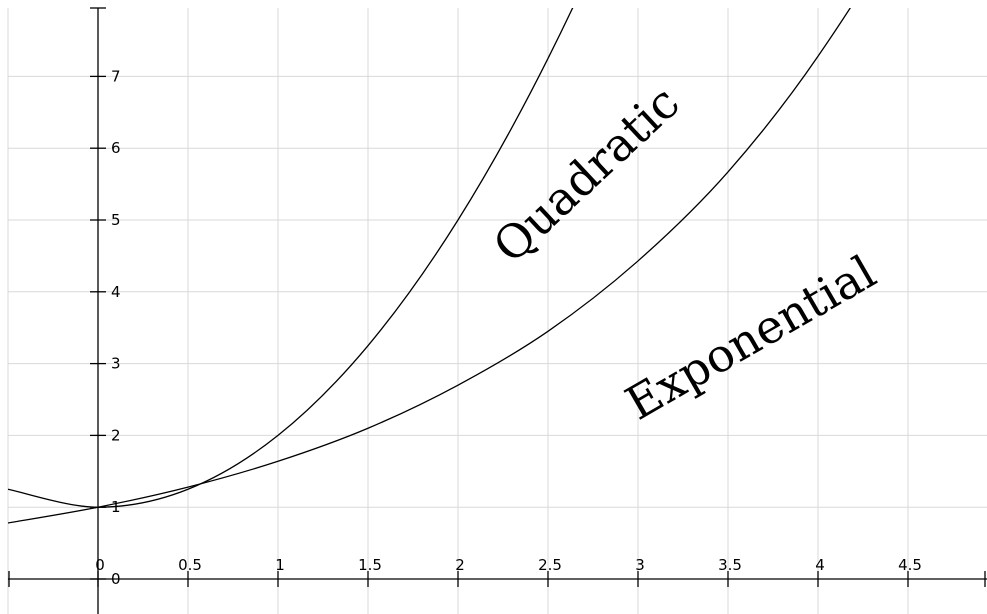  I want to click on x-tick-label: 2, so click(460, 565).